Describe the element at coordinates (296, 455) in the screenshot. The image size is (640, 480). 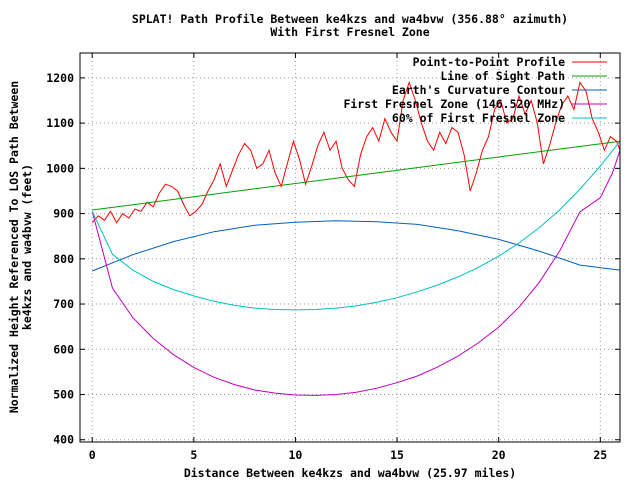
I see `x-tick-label: 10` at that location.